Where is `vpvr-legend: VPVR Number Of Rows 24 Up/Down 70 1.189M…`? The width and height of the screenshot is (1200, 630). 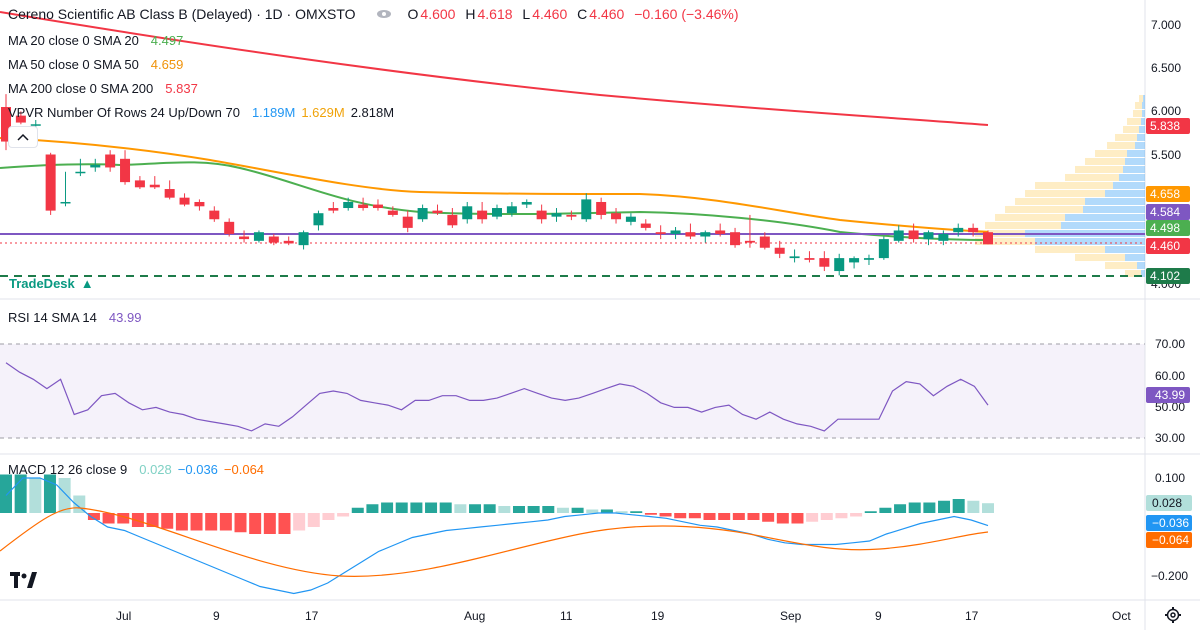 vpvr-legend: VPVR Number Of Rows 24 Up/Down 70 1.189M… is located at coordinates (201, 112).